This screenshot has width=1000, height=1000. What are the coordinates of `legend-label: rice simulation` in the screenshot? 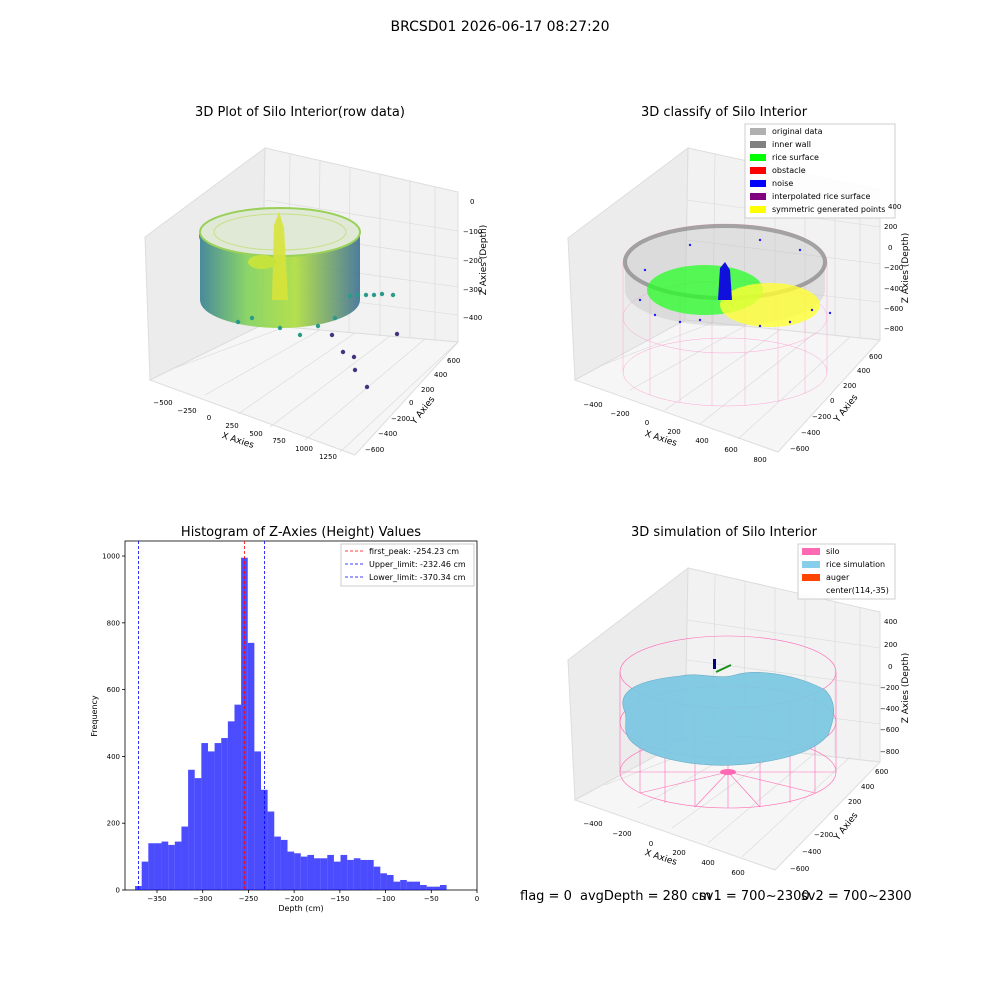 It's located at (855, 564).